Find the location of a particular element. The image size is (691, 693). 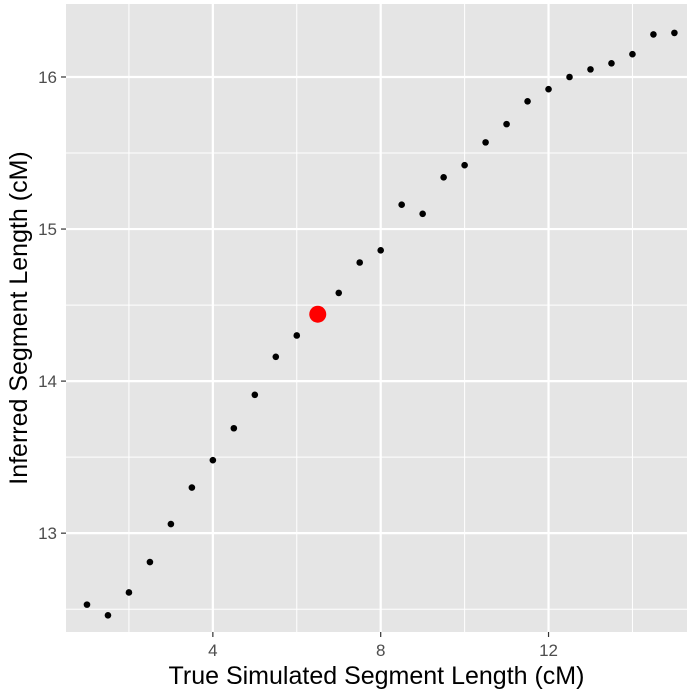

x-axis-ticks: 4 8 12 is located at coordinates (383, 646).